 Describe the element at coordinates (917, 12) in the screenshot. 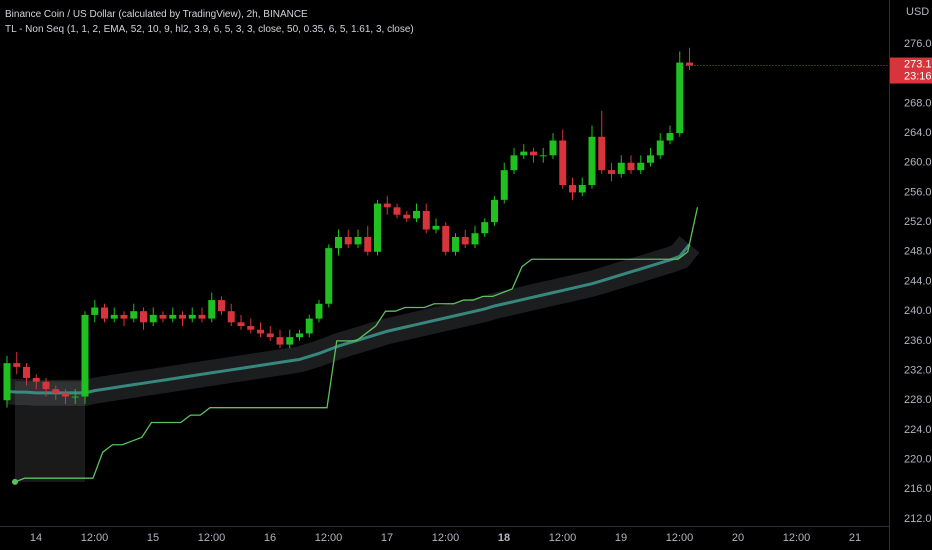

I see `currency-label: USD` at that location.